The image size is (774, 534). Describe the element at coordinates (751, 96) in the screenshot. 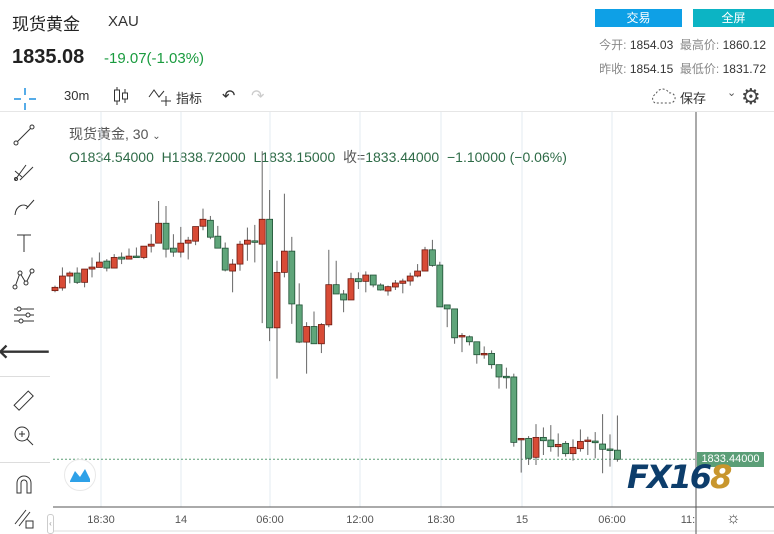

I see `gear-icon: ⚙` at that location.